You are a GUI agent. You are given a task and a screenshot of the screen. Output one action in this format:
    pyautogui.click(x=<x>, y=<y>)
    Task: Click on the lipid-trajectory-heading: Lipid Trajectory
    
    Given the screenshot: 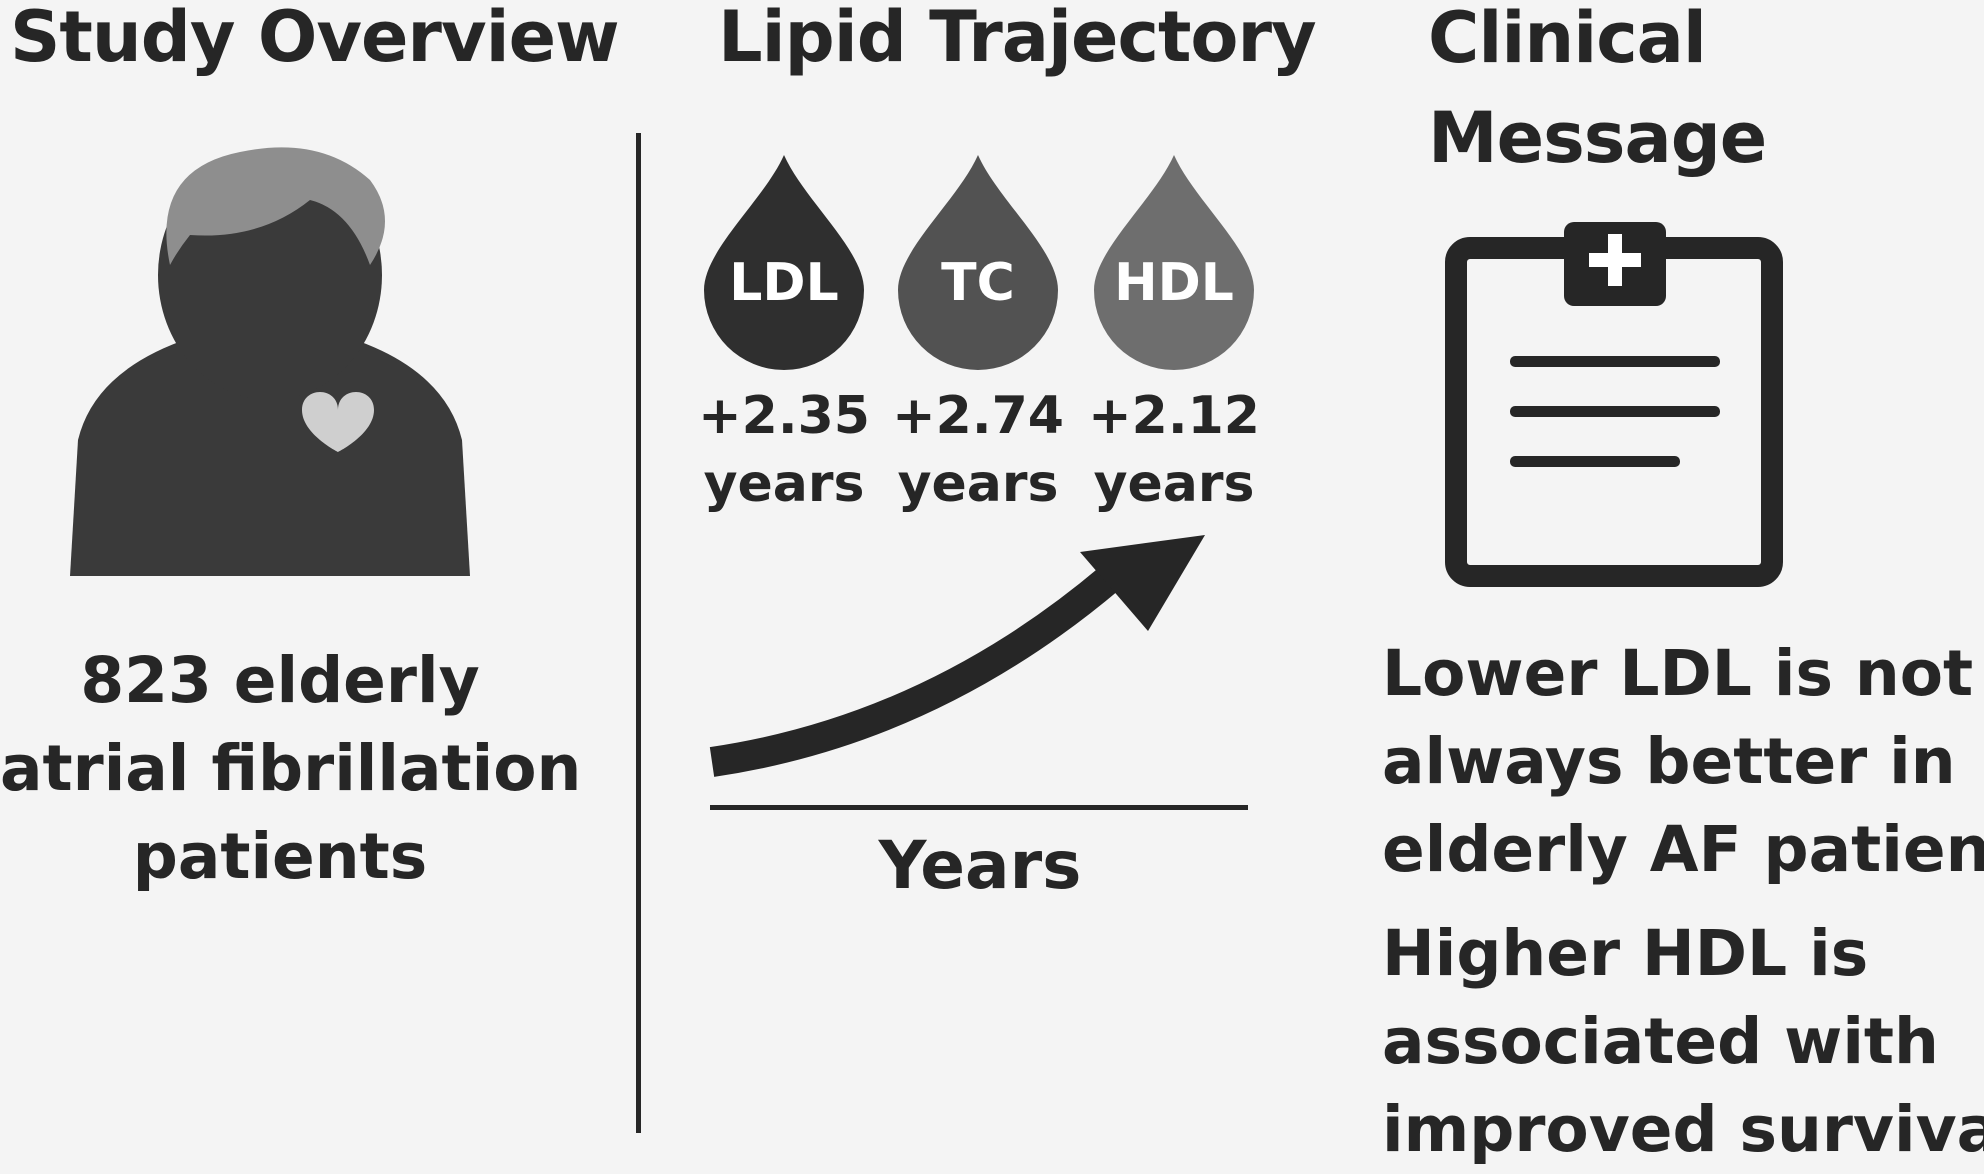 What is the action you would take?
    pyautogui.click(x=1017, y=39)
    